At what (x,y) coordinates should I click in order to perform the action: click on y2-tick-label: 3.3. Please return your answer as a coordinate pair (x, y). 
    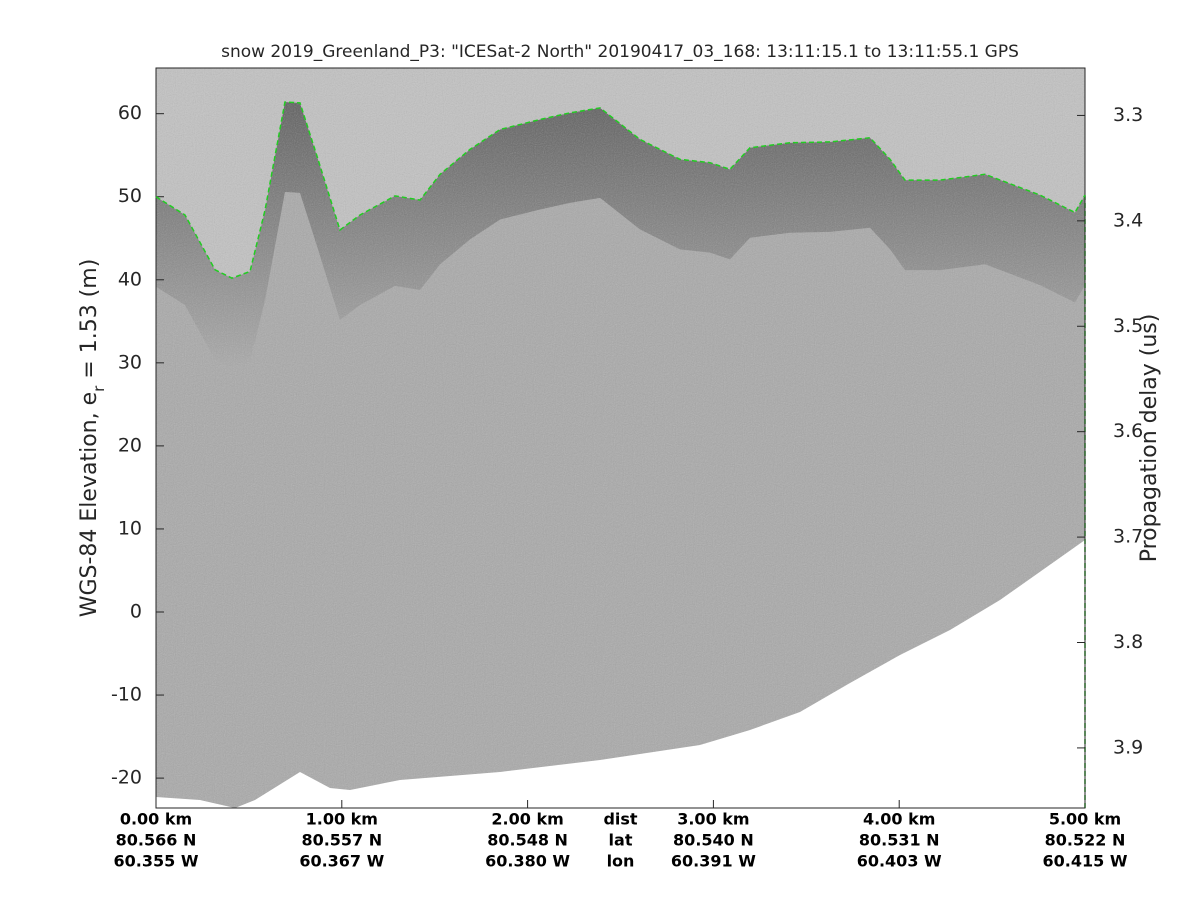
    Looking at the image, I should click on (1128, 115).